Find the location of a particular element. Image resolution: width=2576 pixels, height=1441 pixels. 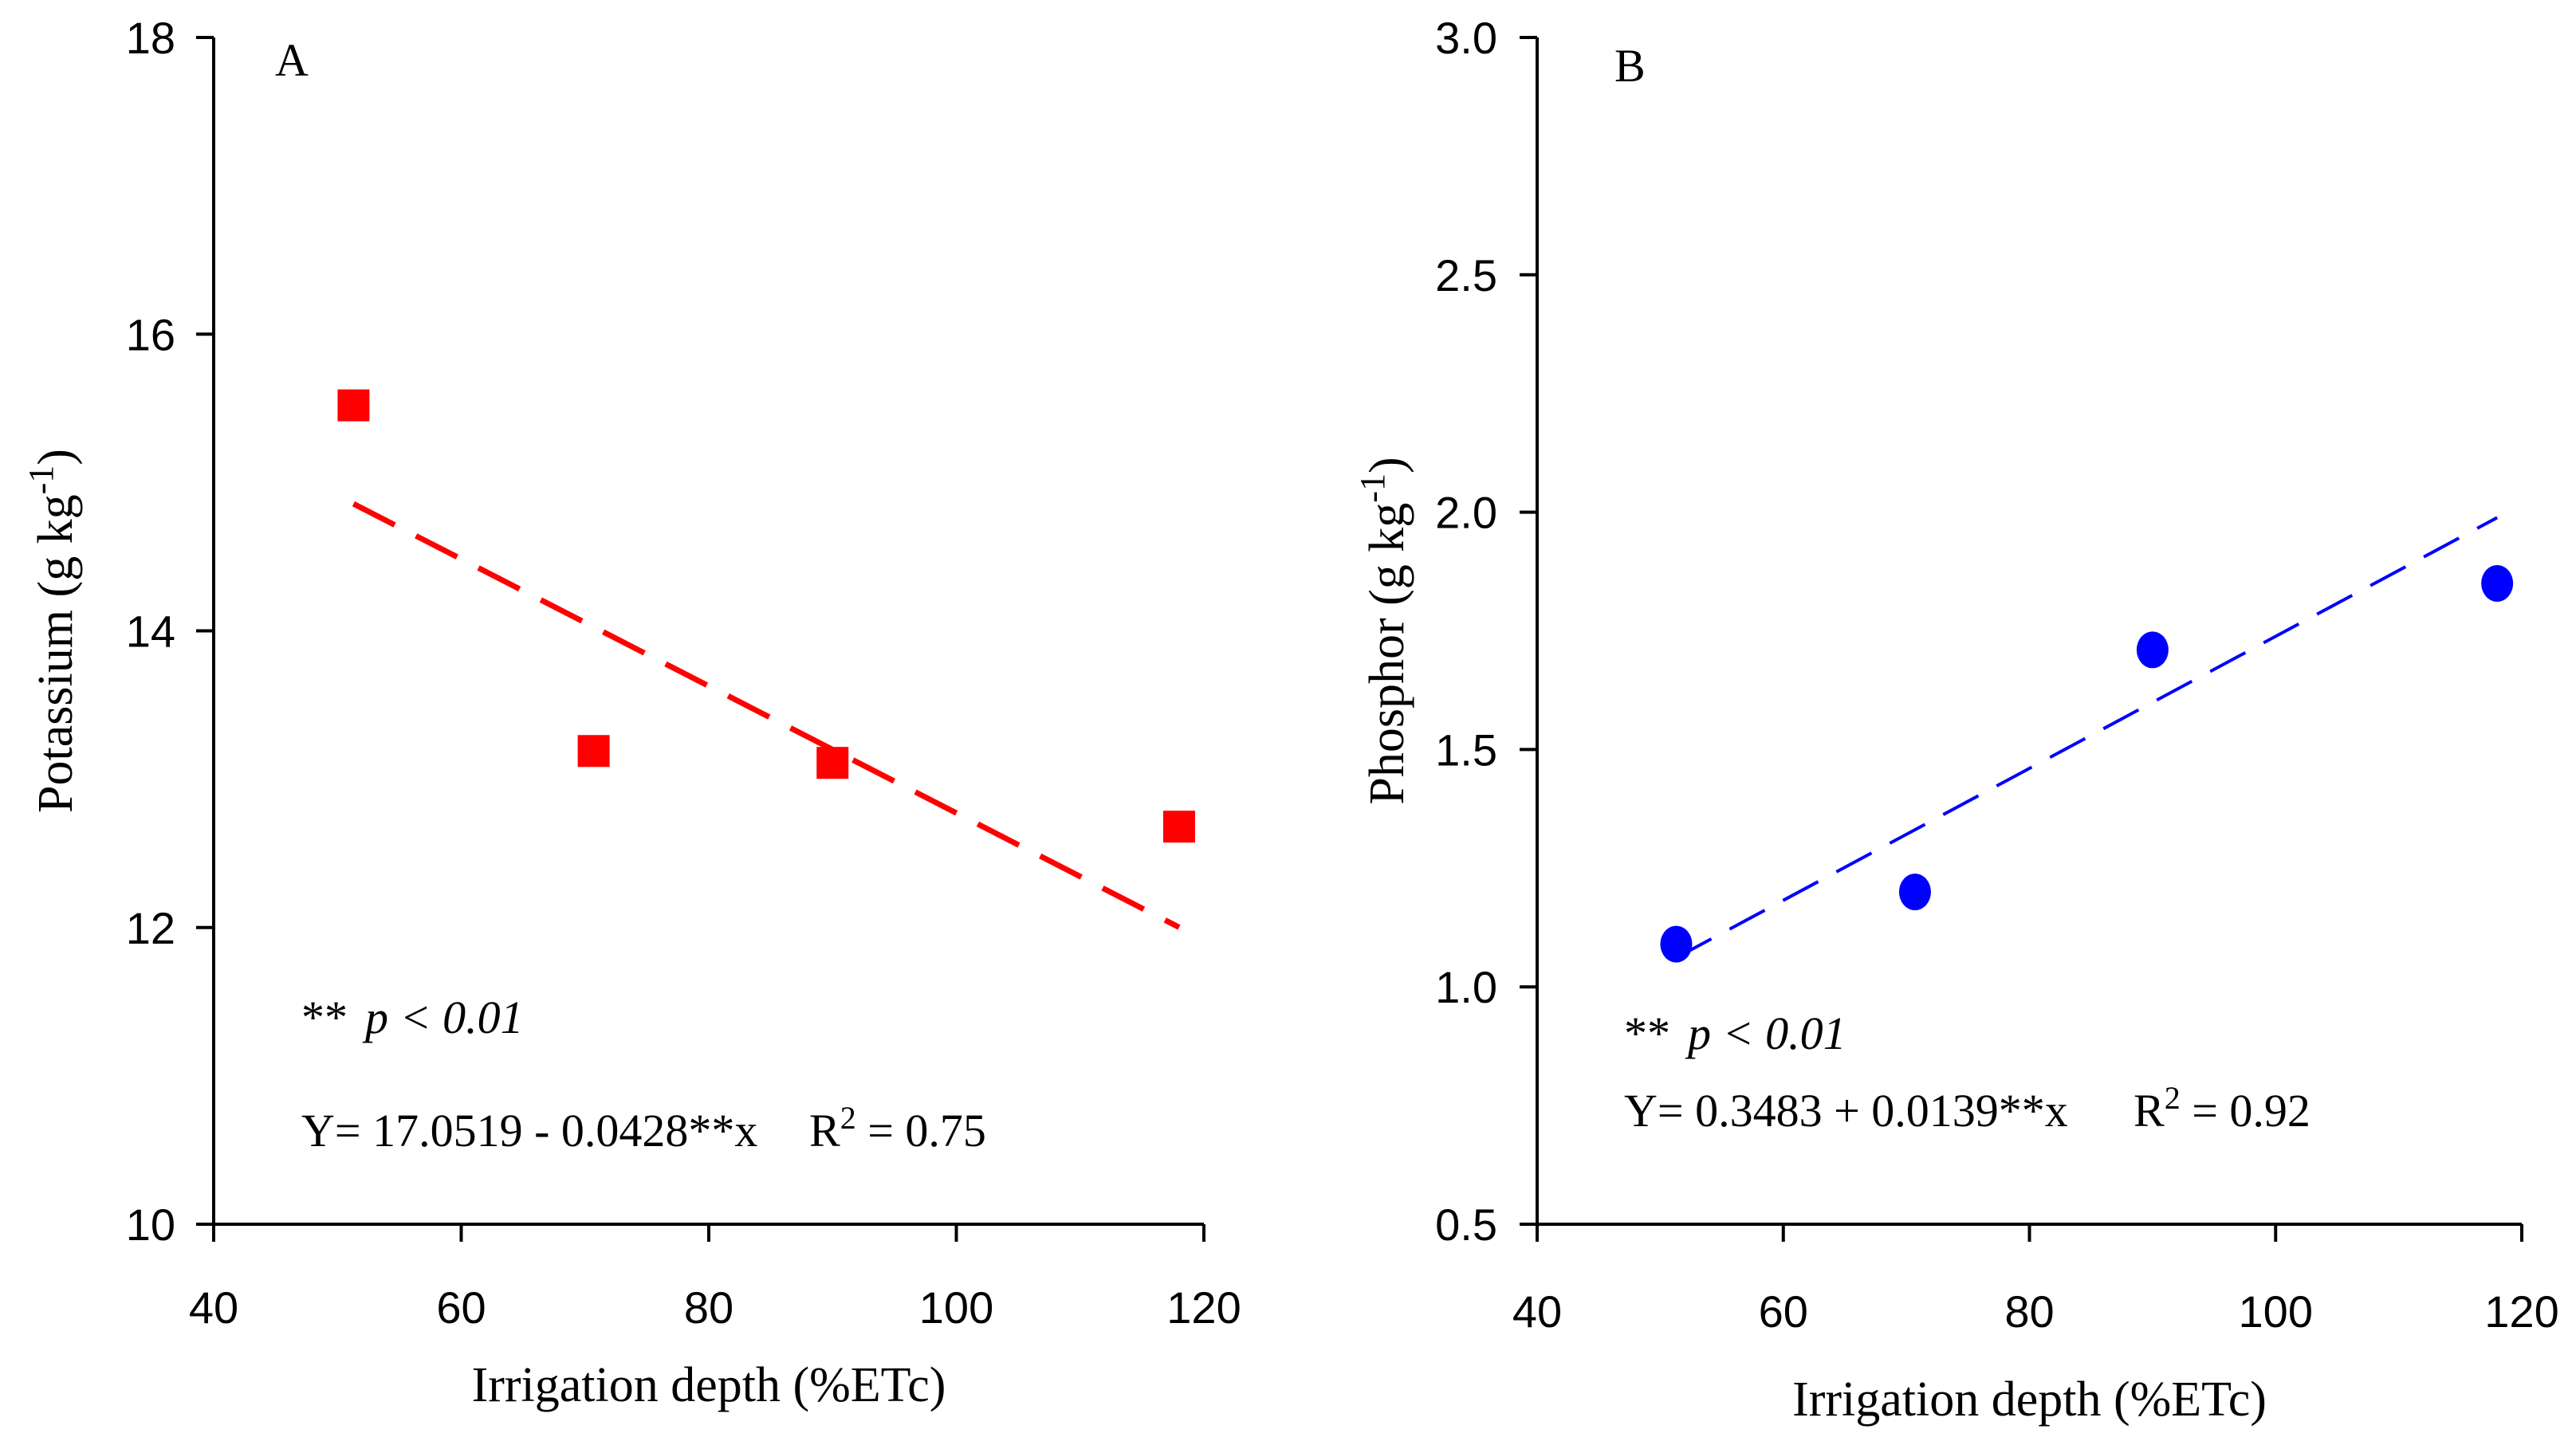

y-tick-label: 2.0 is located at coordinates (1466, 513).